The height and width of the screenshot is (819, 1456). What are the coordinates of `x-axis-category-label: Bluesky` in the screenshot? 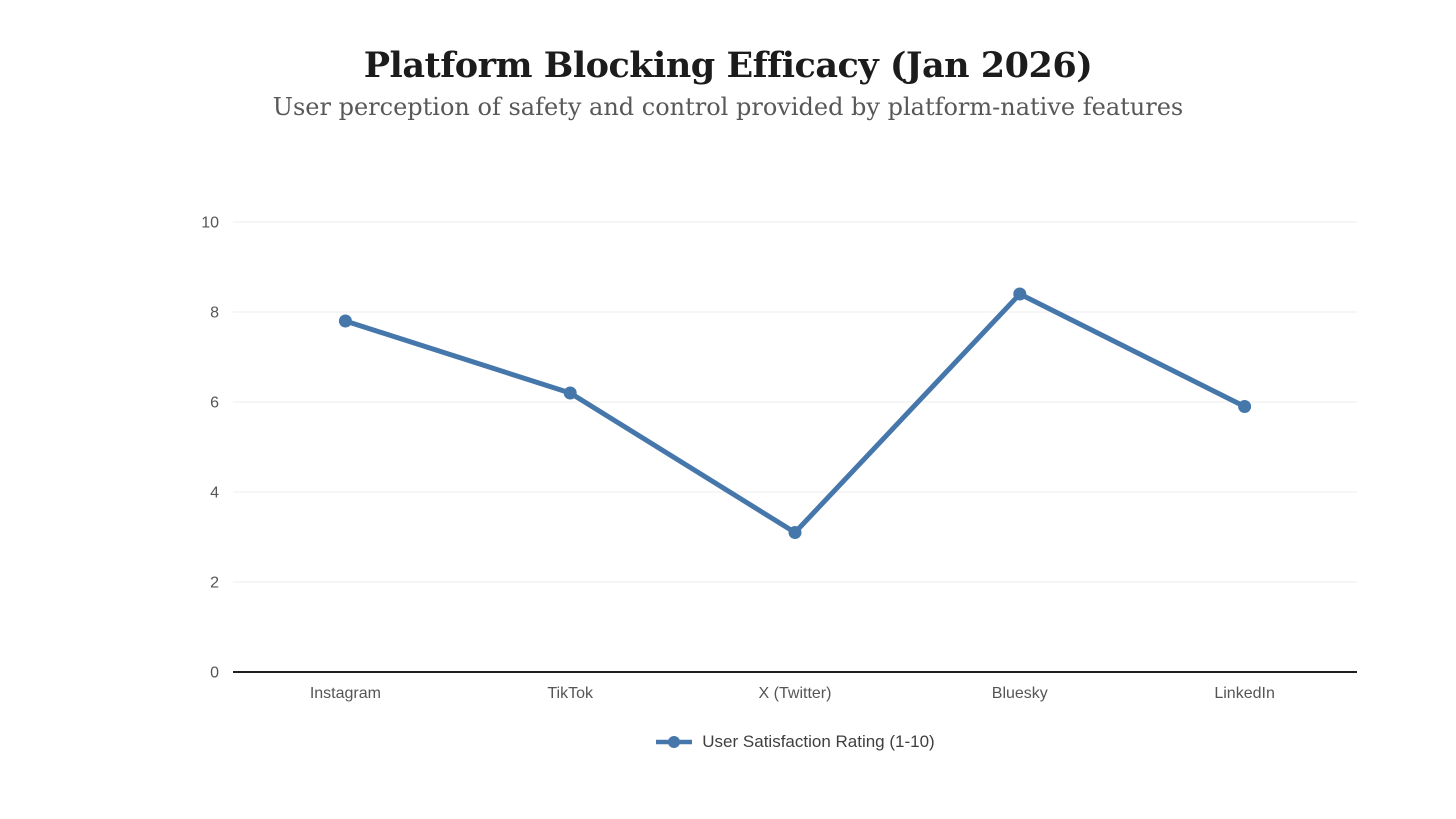 It's located at (1020, 693).